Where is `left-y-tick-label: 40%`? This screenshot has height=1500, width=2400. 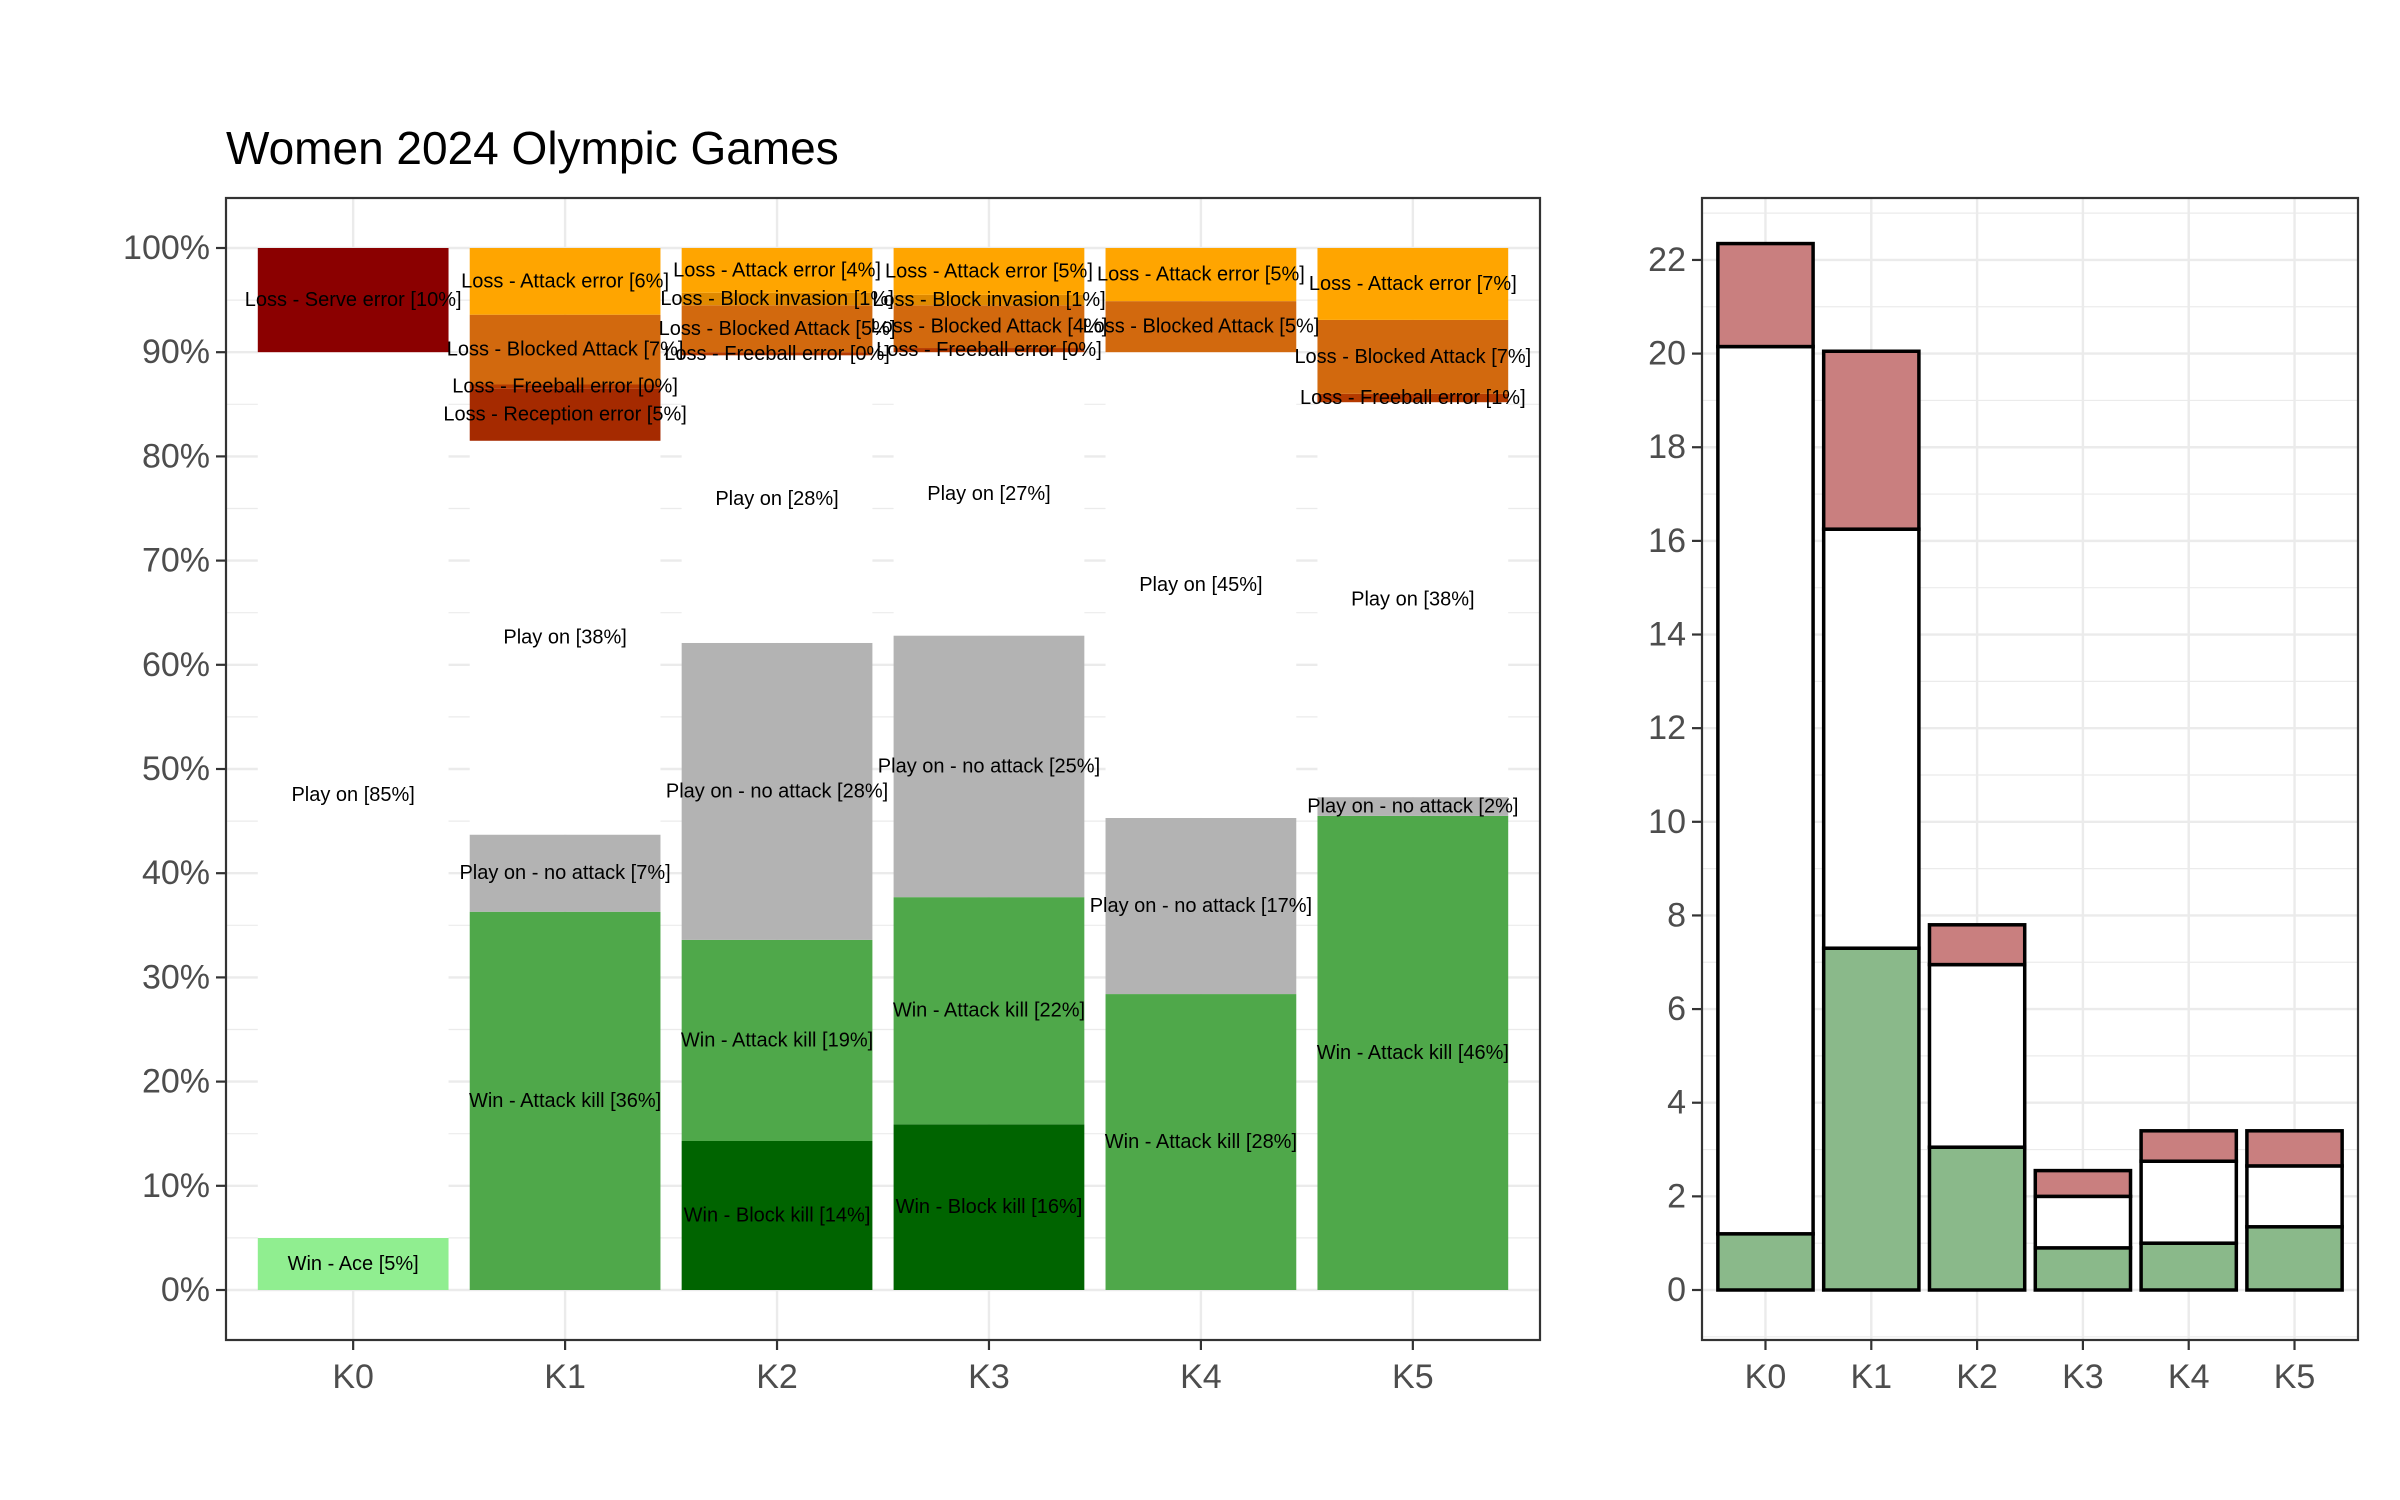
left-y-tick-label: 40% is located at coordinates (176, 873).